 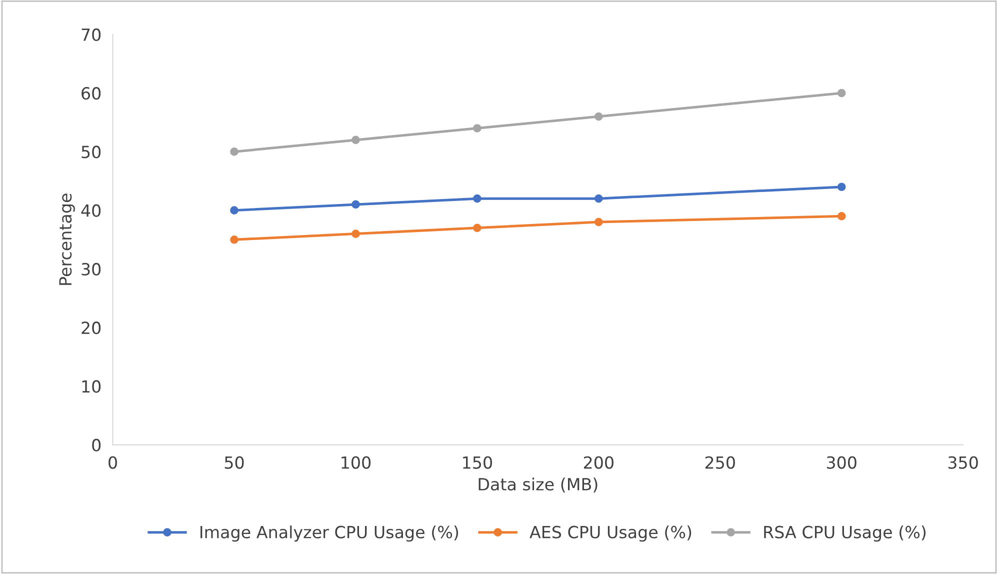 What do you see at coordinates (112, 462) in the screenshot?
I see `x-tick-label: 0` at bounding box center [112, 462].